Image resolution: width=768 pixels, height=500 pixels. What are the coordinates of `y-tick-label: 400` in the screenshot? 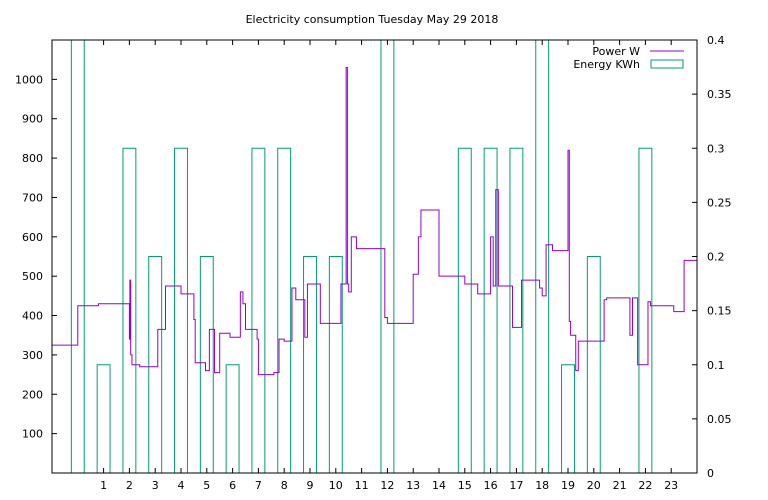 It's located at (32, 316).